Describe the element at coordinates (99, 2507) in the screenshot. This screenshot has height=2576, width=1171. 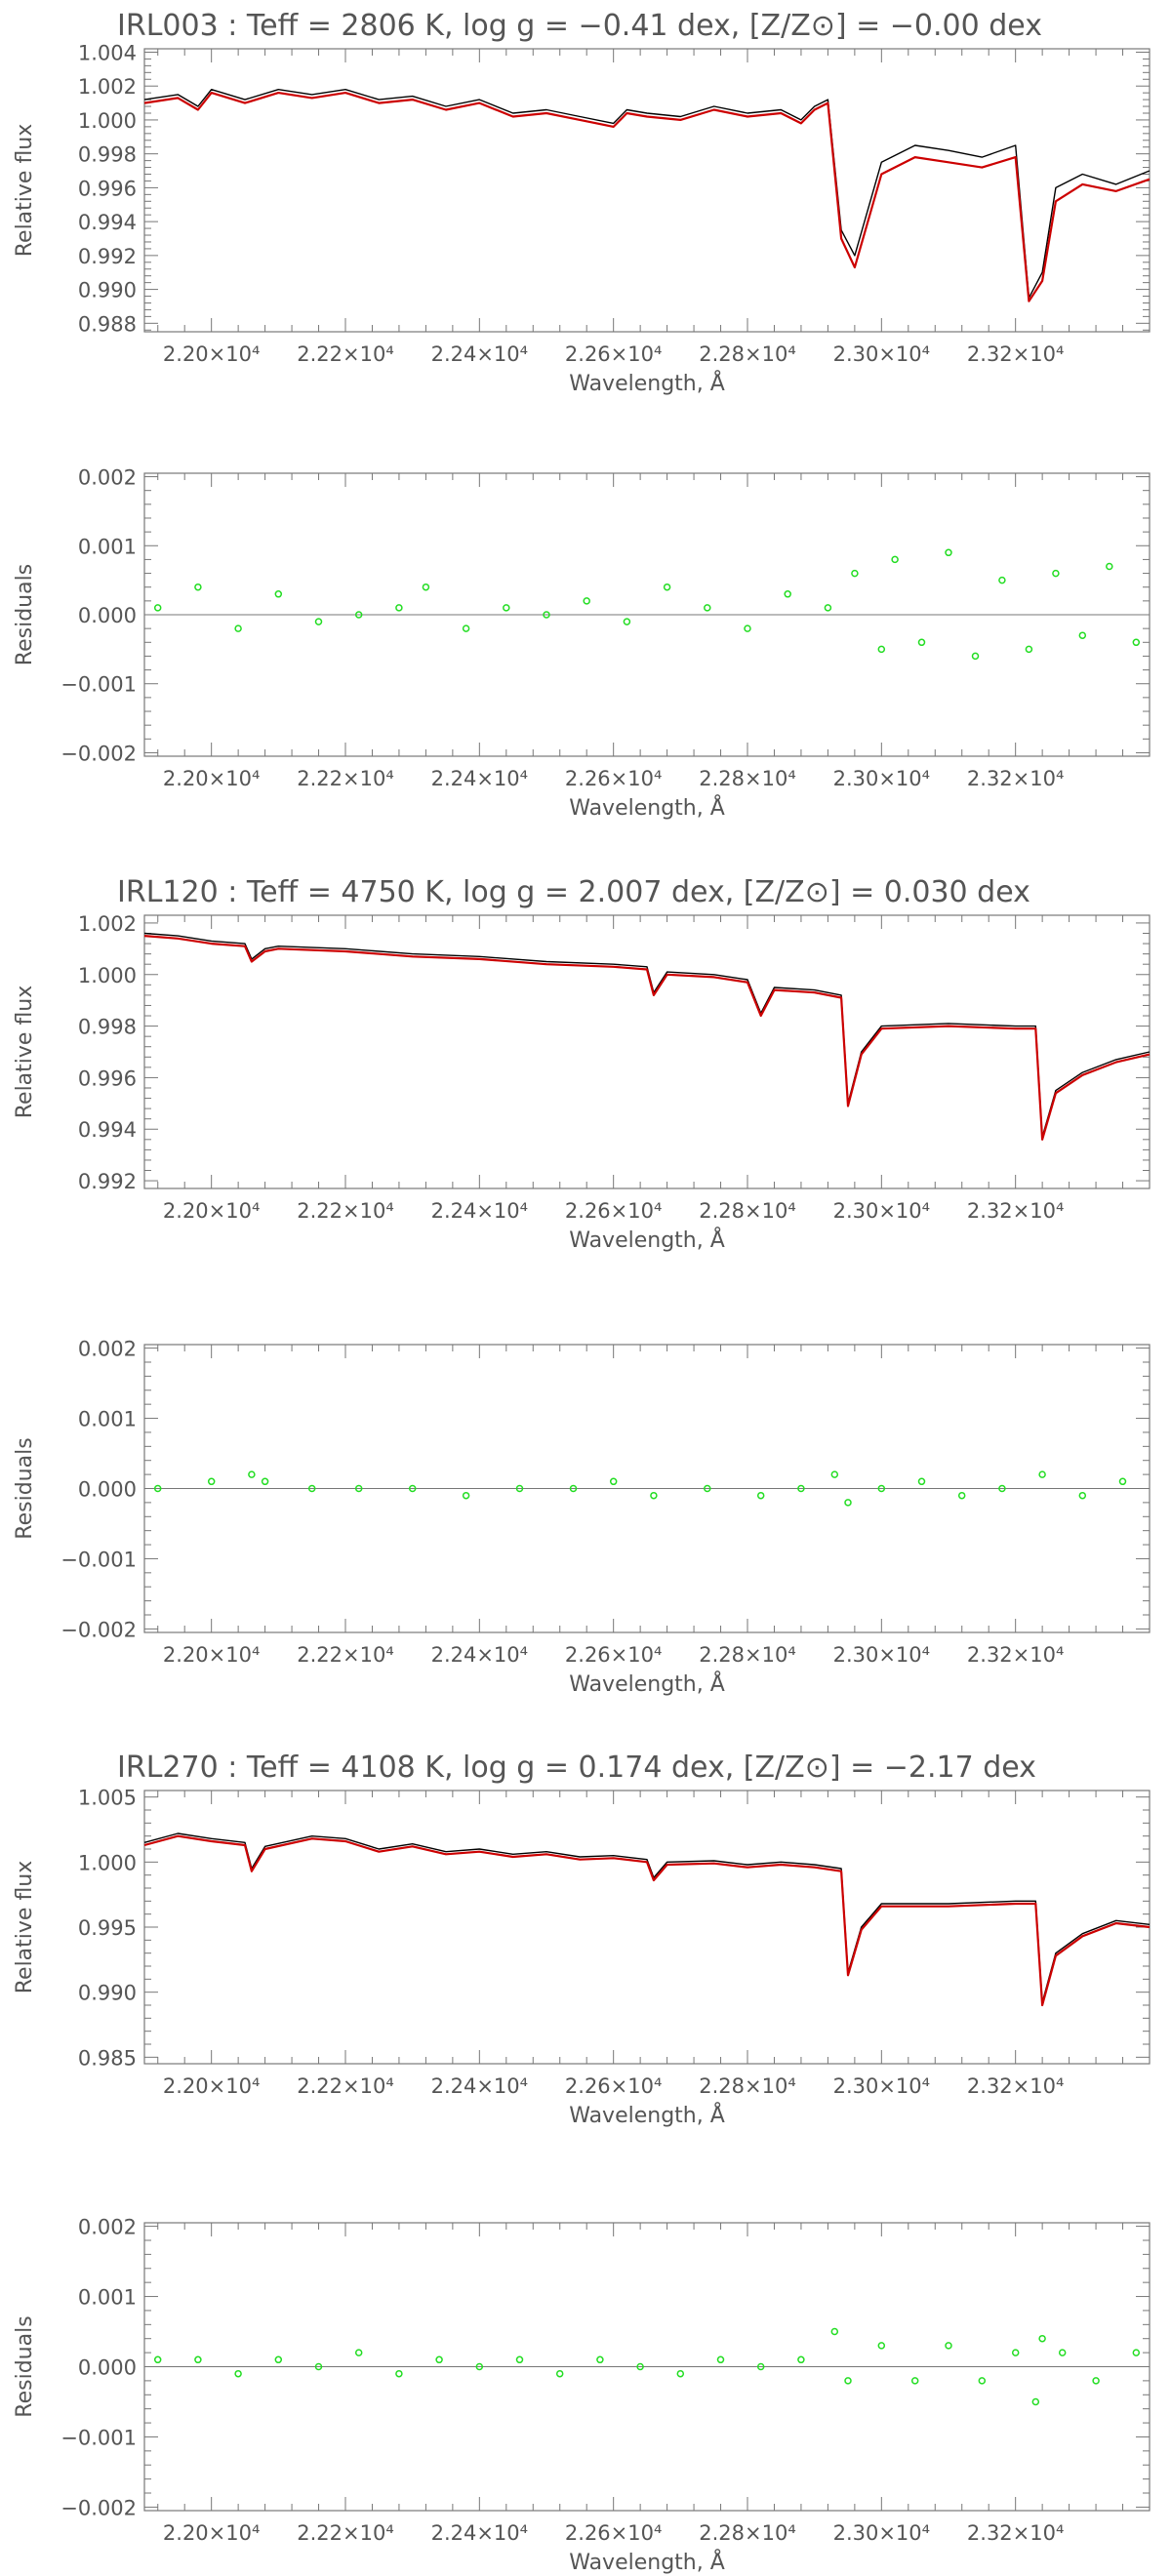
I see `y-tick-label: −0.002` at that location.